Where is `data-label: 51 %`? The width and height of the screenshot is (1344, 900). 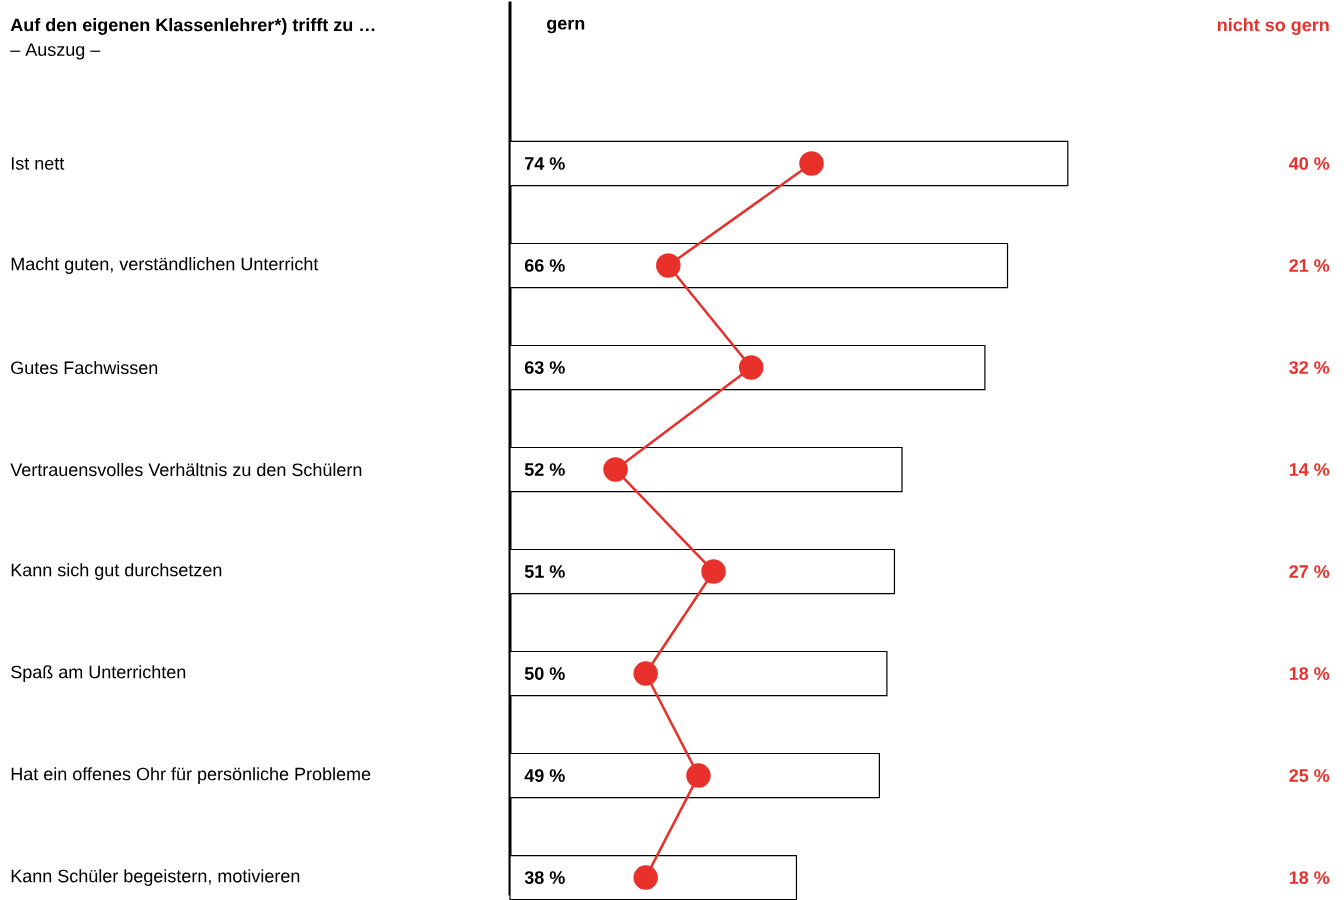
data-label: 51 % is located at coordinates (544, 571).